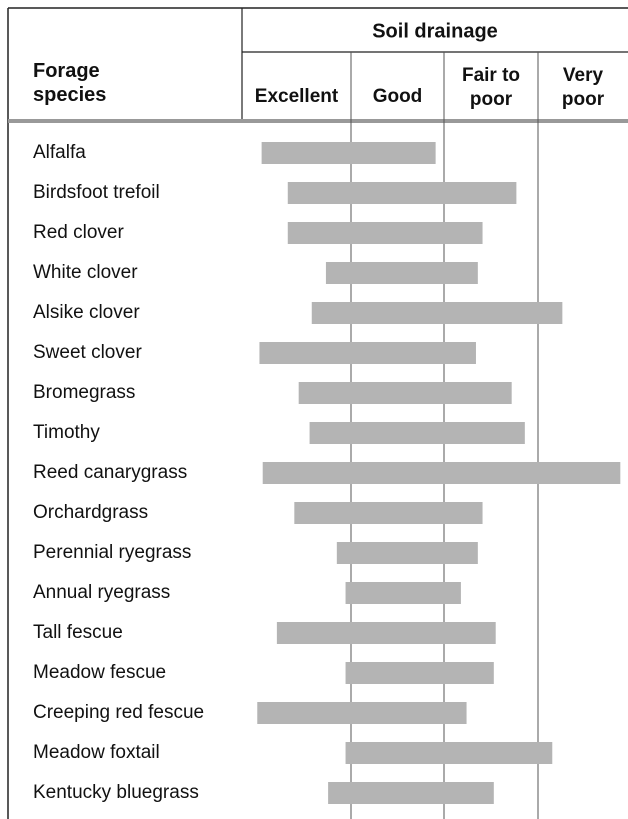  Describe the element at coordinates (99, 672) in the screenshot. I see `row-label: Meadow fescue` at that location.